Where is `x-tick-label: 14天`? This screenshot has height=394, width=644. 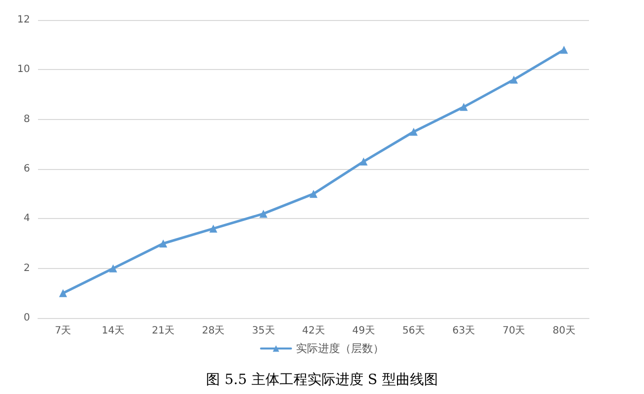 x-tick-label: 14天 is located at coordinates (113, 331).